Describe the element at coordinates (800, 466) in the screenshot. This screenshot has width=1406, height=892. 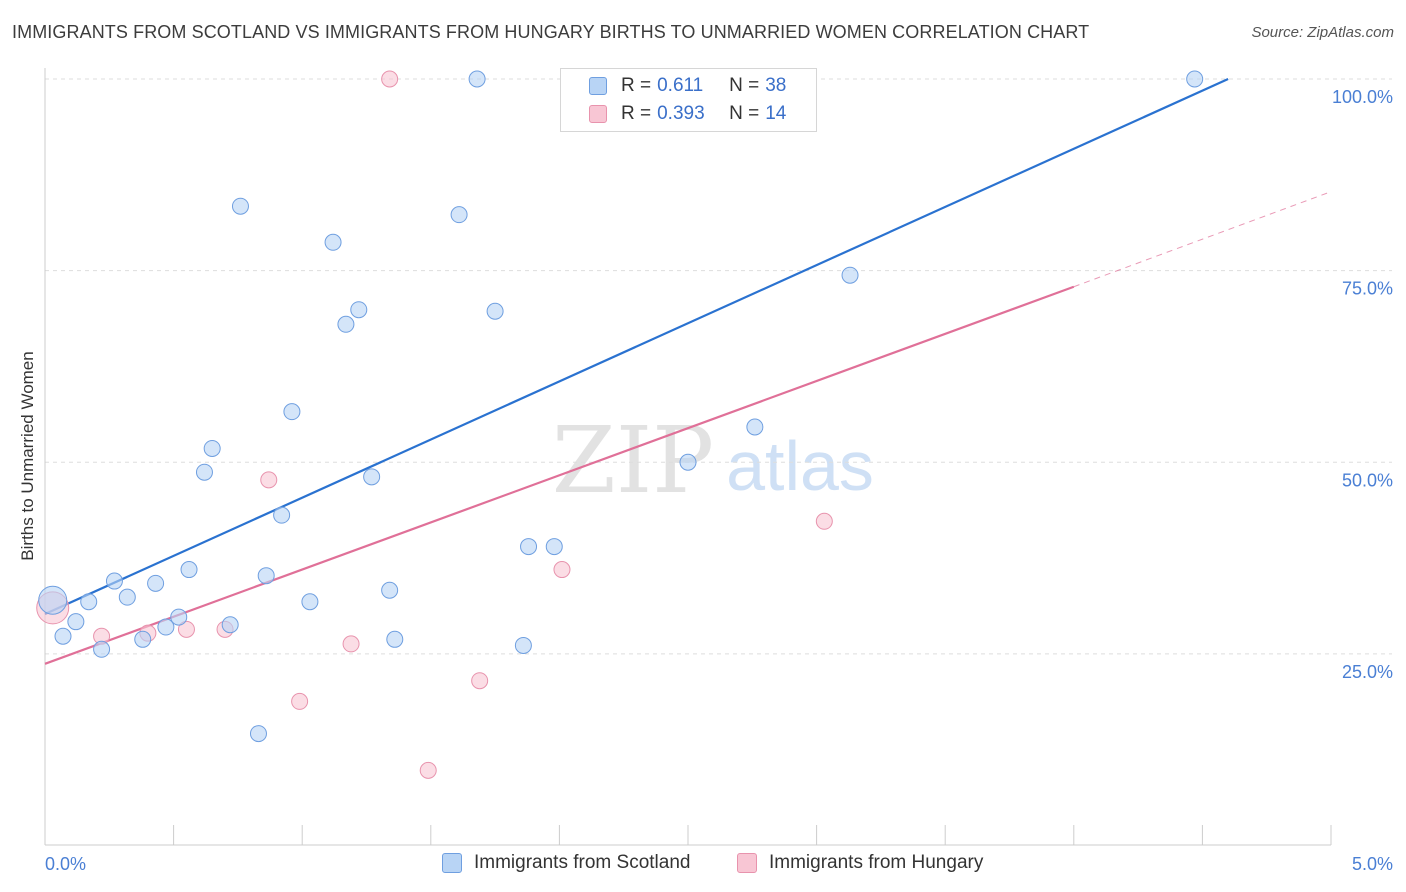
I see `watermark-atlas: atlas` at that location.